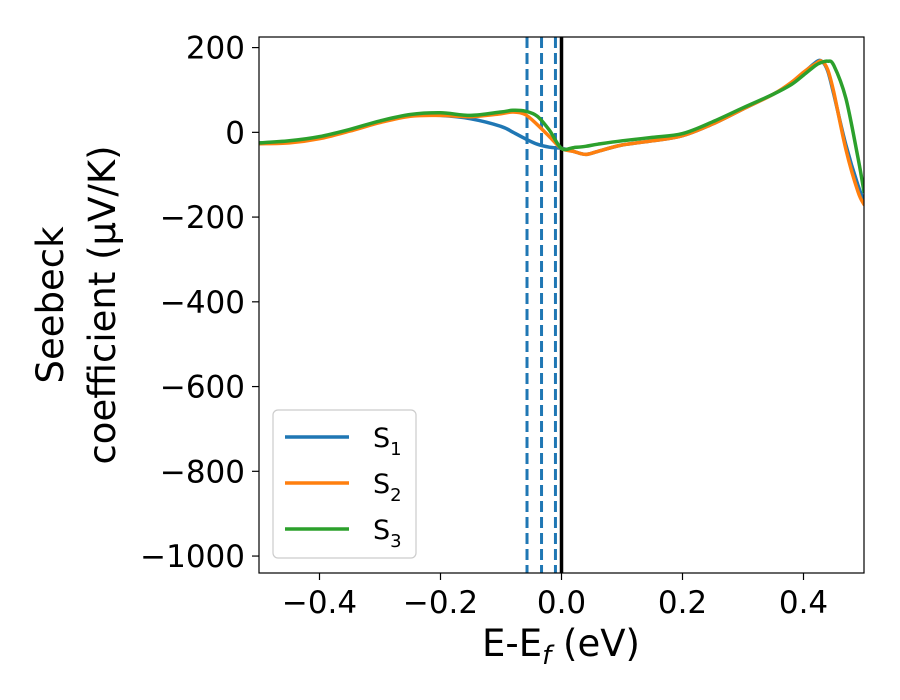  I want to click on x-tick-label: −0.2, so click(440, 603).